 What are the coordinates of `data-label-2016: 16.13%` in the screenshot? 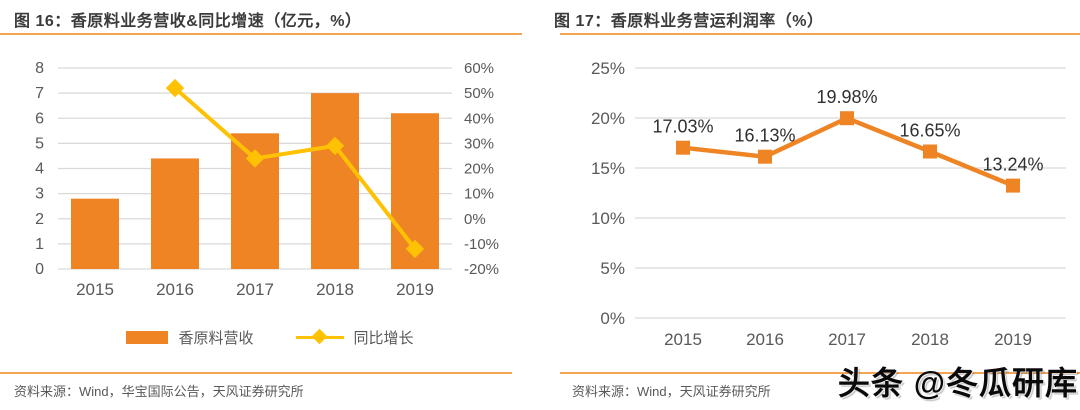 It's located at (764, 136).